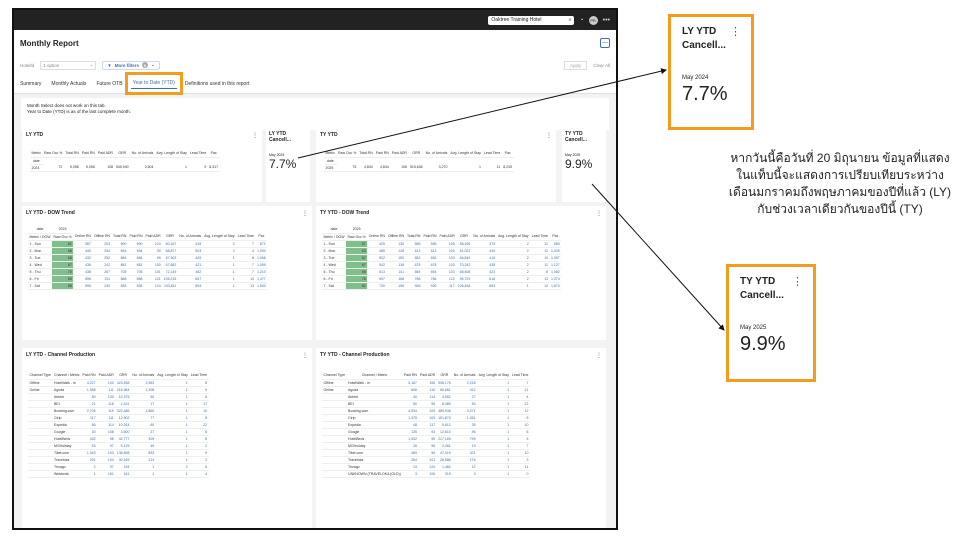  What do you see at coordinates (105, 154) in the screenshot?
I see `table-header: Paid ADR` at bounding box center [105, 154].